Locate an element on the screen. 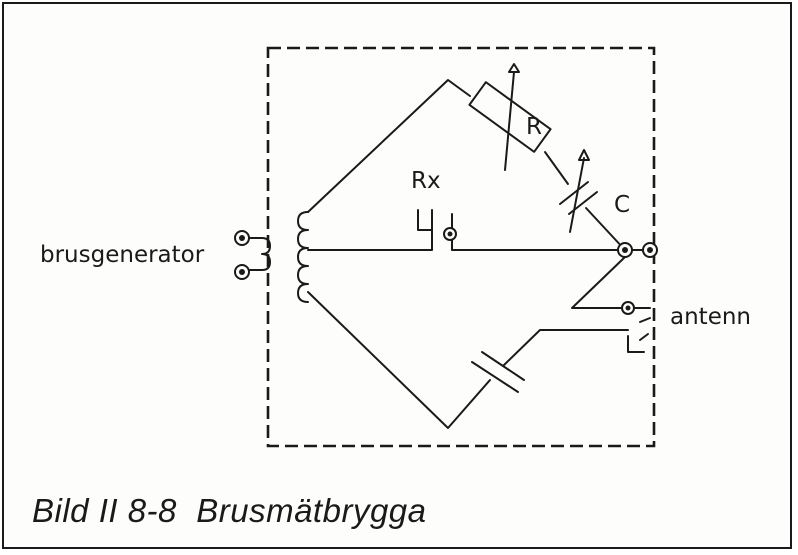  secondary-coil is located at coordinates (303, 257).